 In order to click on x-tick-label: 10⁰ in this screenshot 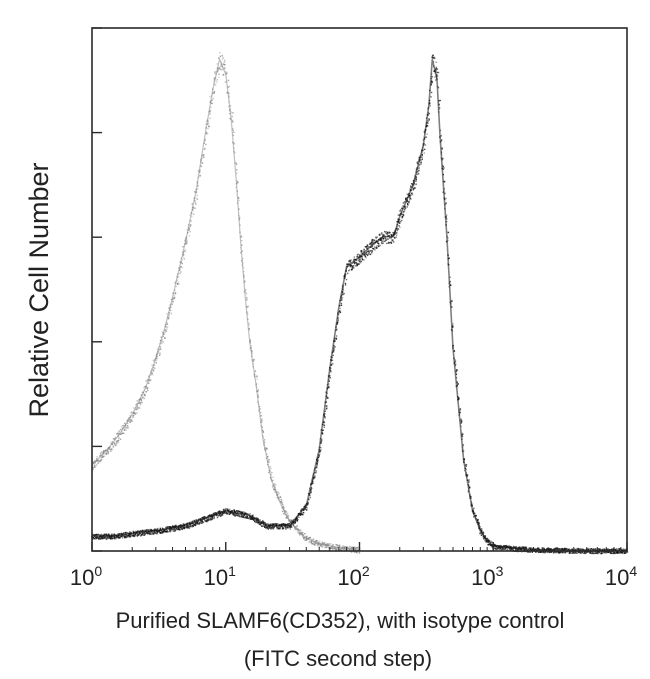, I will do `click(86, 576)`.